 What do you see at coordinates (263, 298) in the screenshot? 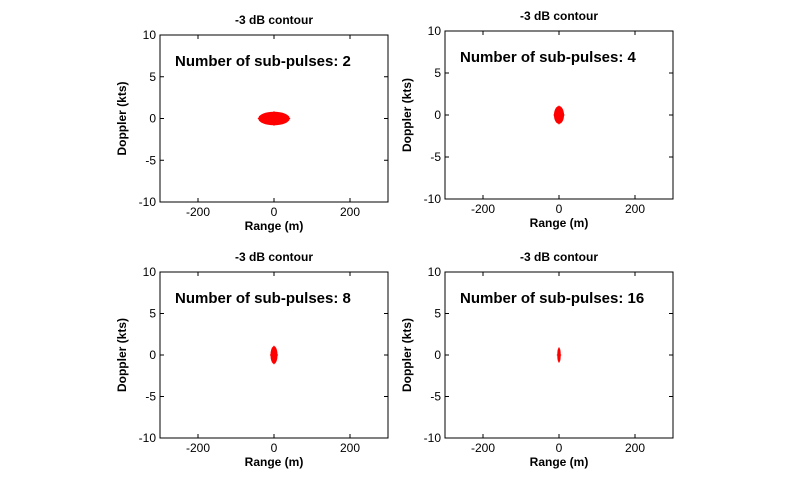
I see `sub-pulses-annotation: Number of sub-pulses: 8` at bounding box center [263, 298].